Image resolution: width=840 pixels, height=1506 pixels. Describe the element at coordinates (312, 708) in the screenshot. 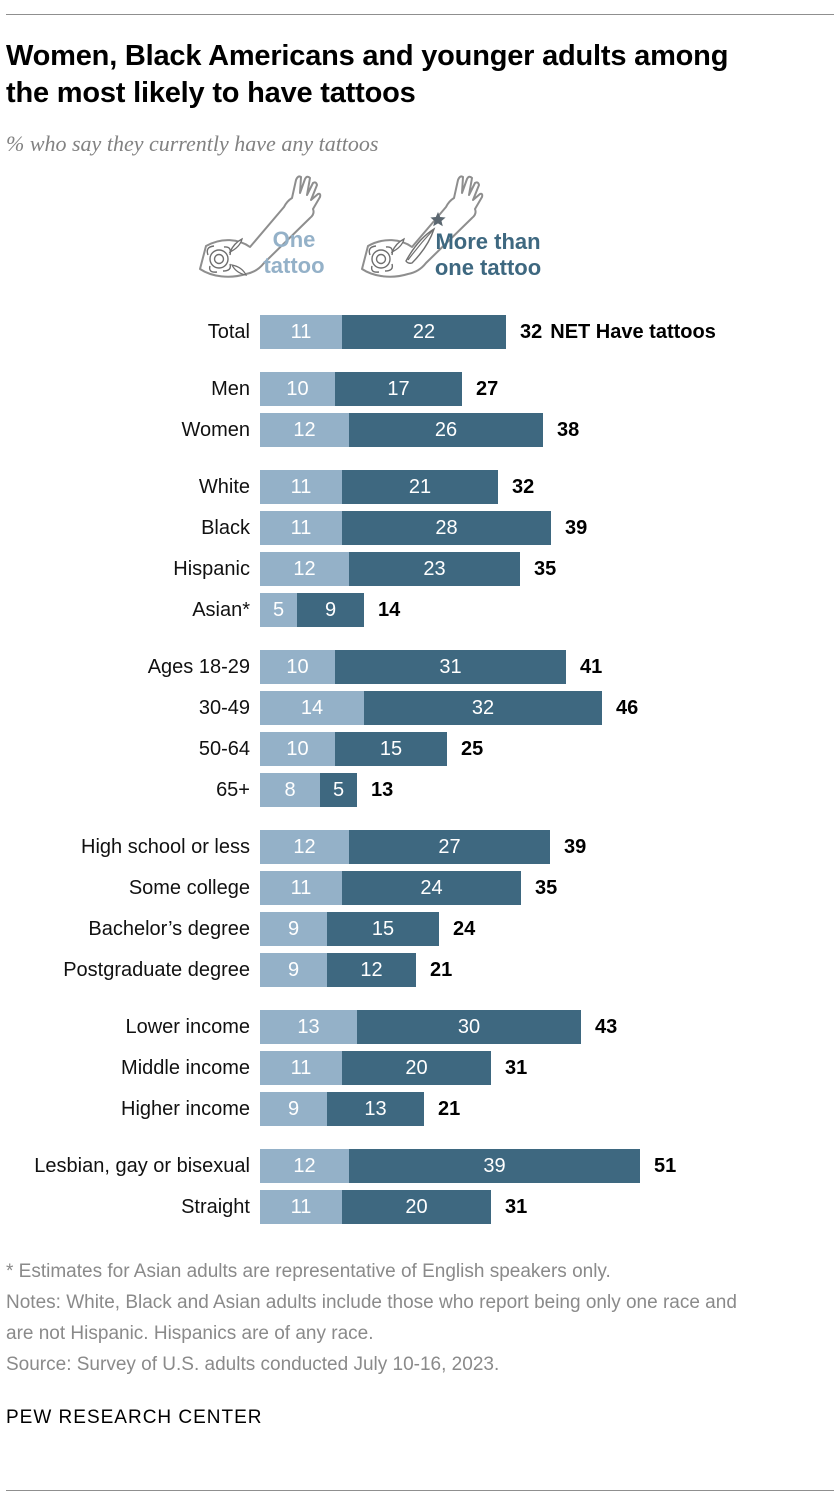

I see `bar-segment-one-tattoo: 14` at that location.